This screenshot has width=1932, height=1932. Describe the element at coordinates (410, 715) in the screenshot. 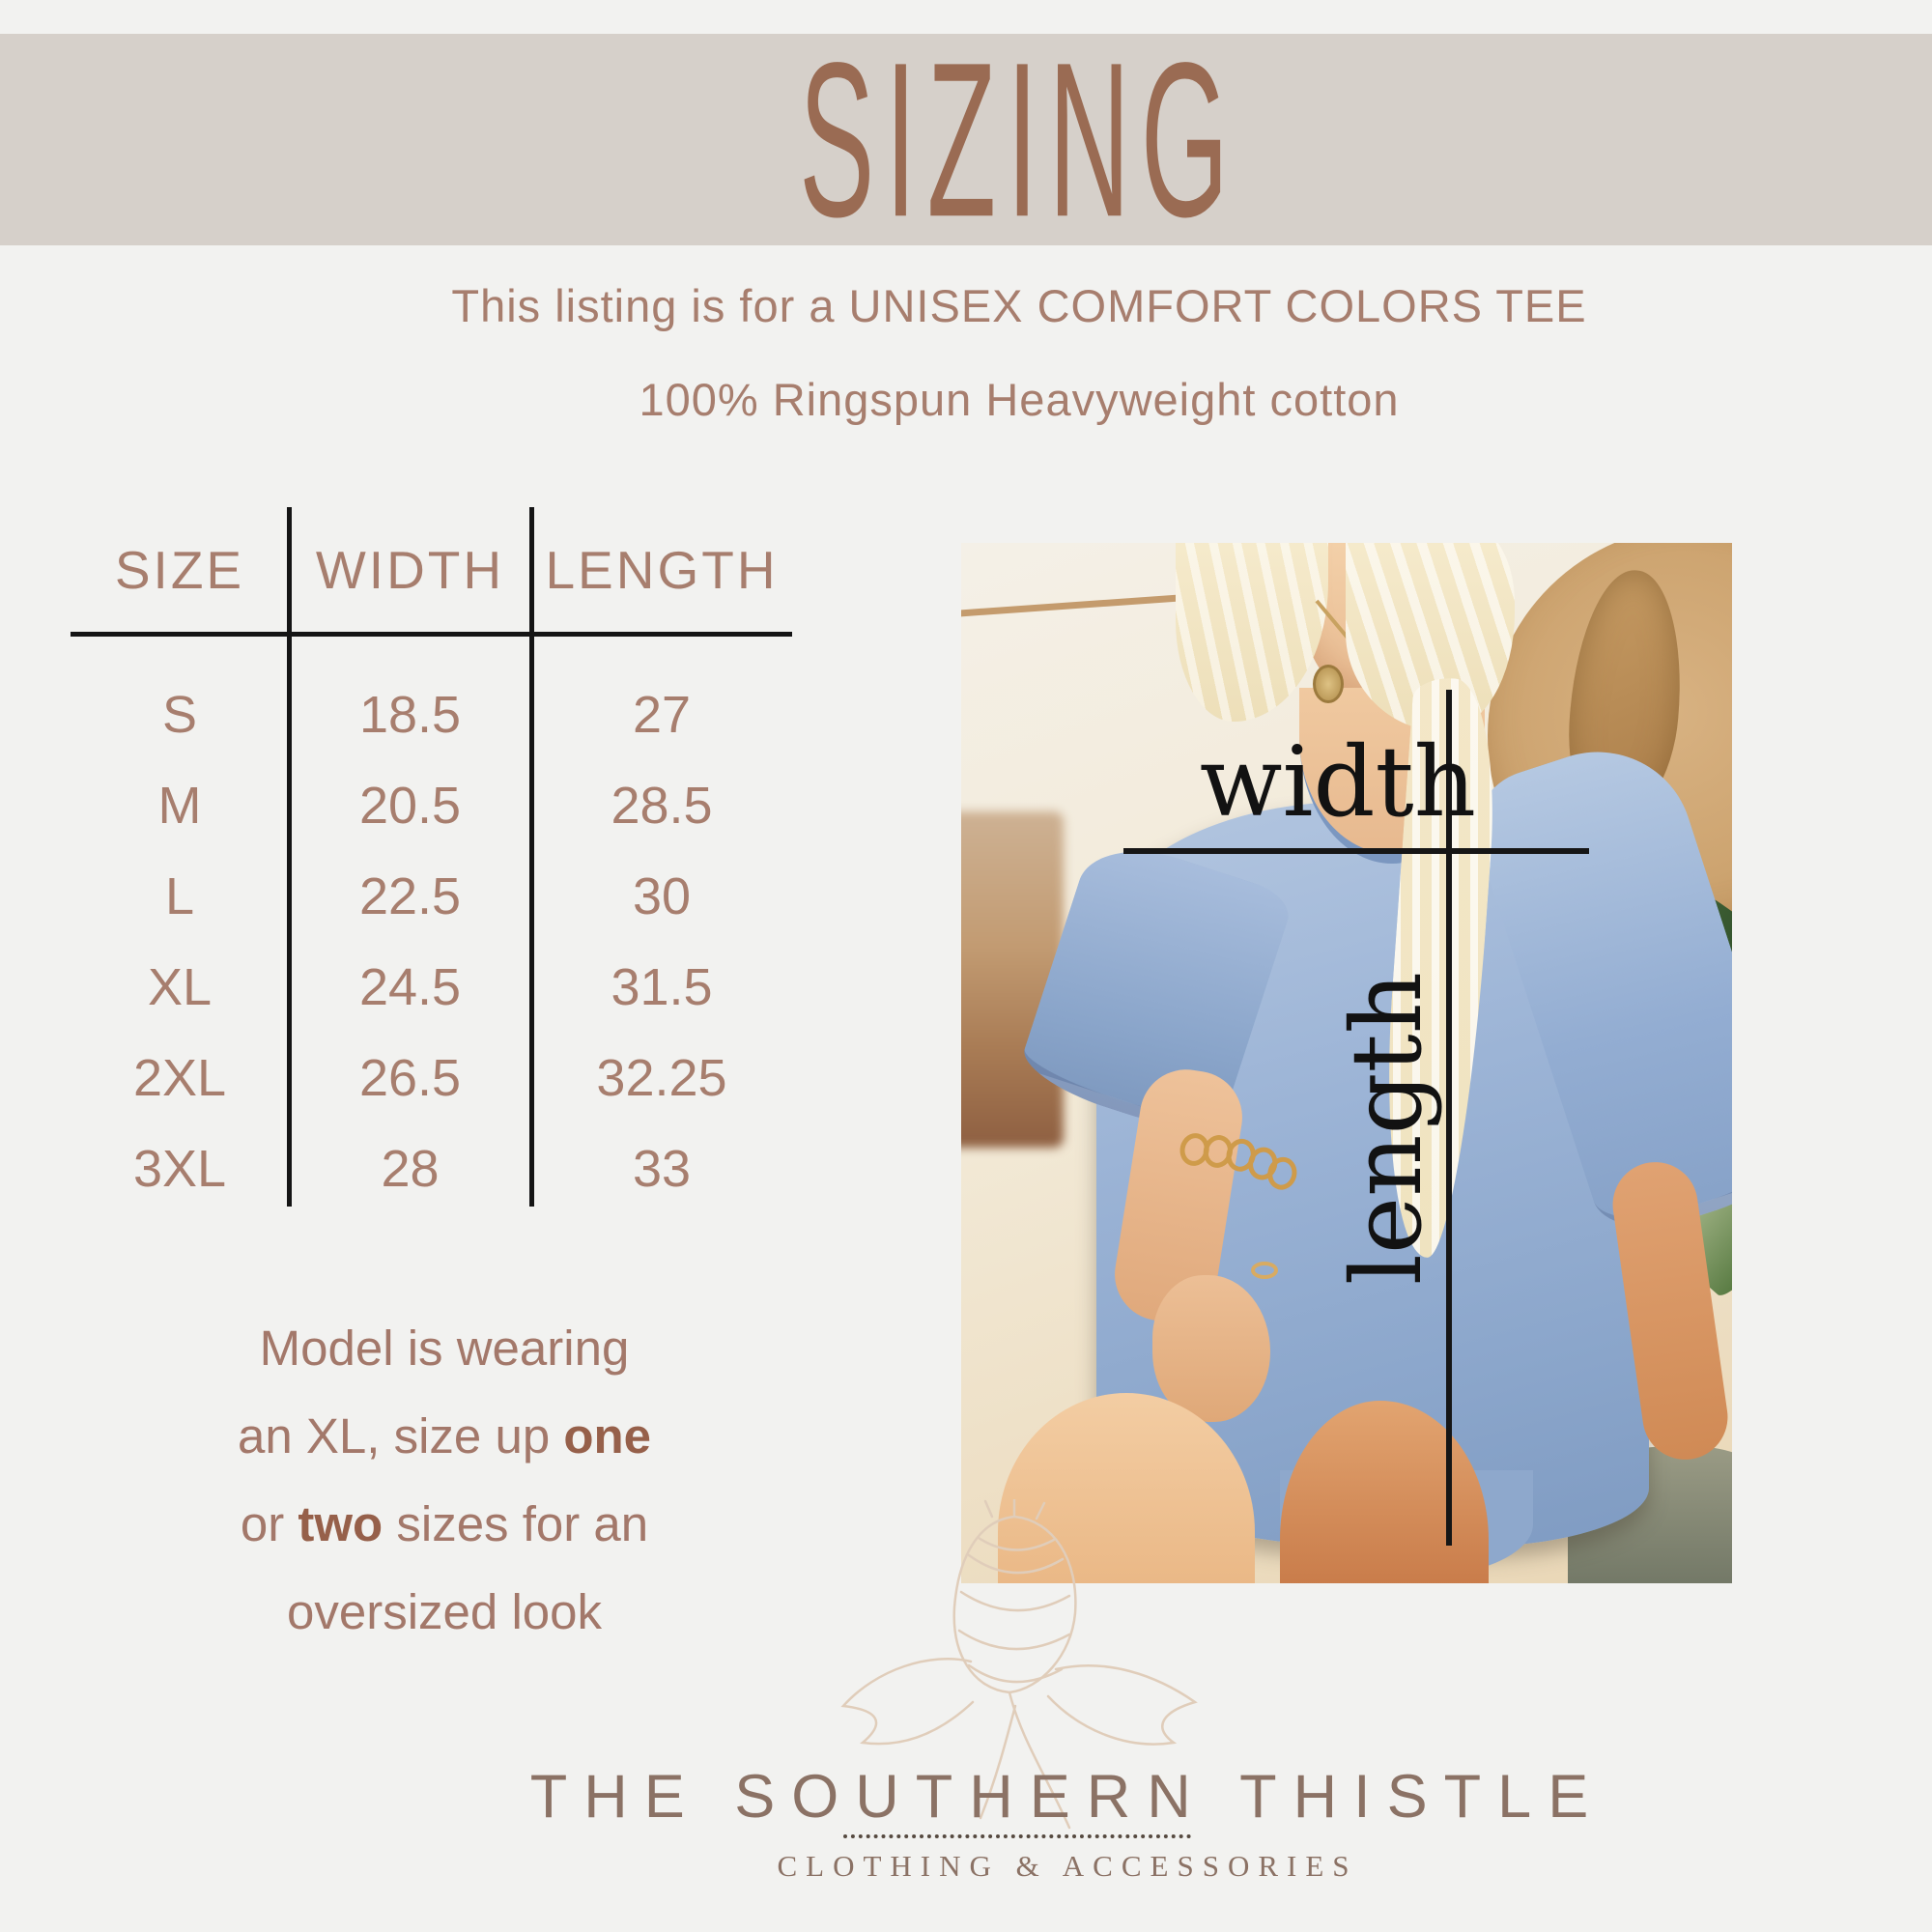

I see `size-cell-width: 18.5` at that location.